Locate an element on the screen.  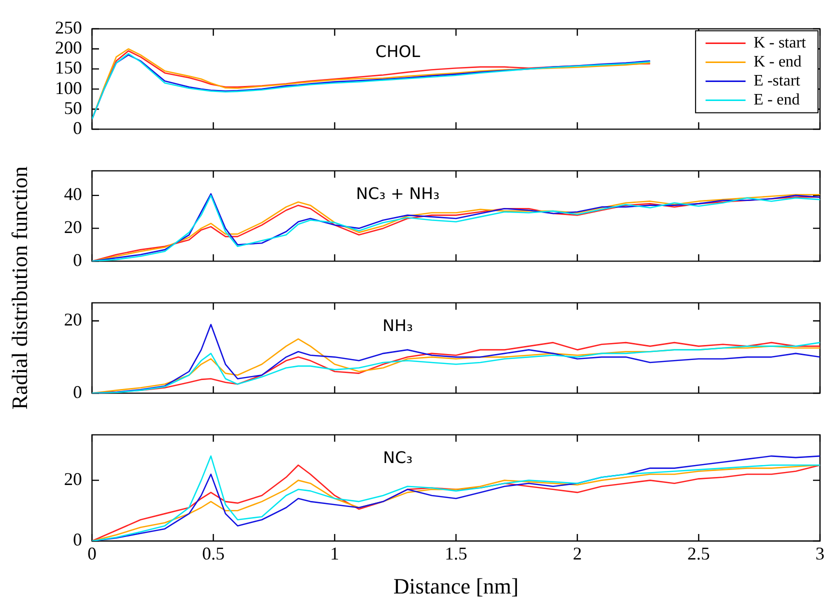
legend-label: K - start is located at coordinates (780, 43).